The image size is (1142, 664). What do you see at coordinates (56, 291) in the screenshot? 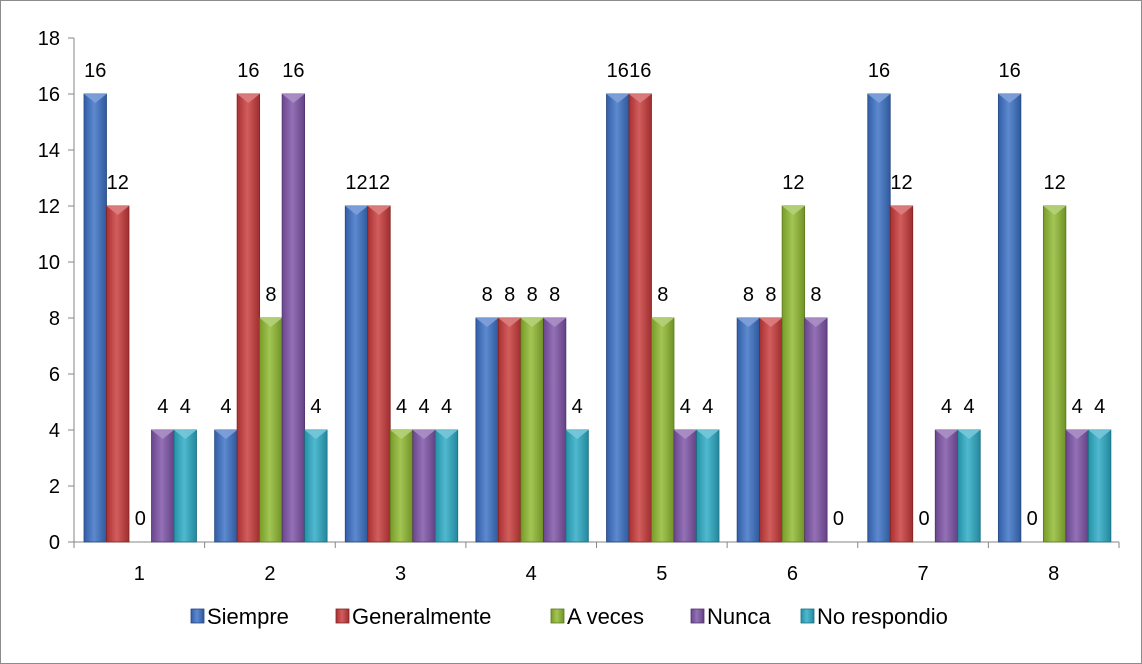
I see `y-axis: 0 2 4 6 8 10 12 14 16 18` at bounding box center [56, 291].